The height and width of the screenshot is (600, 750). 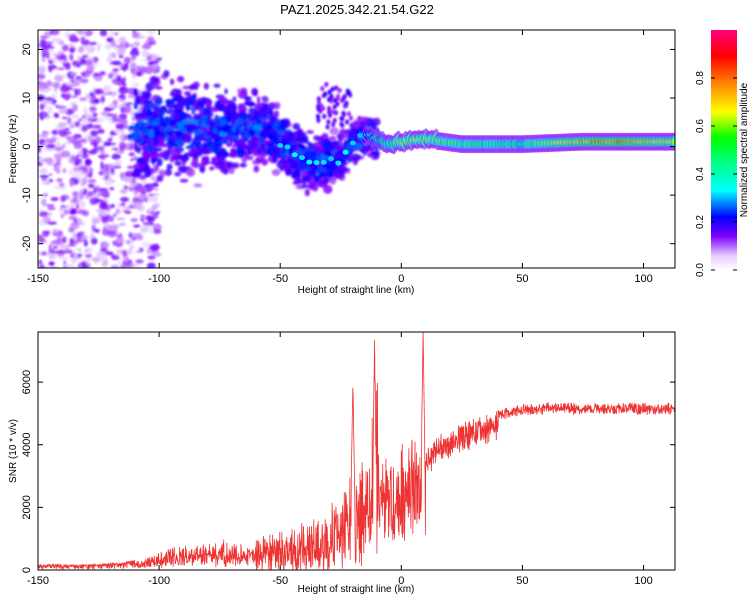 What do you see at coordinates (700, 270) in the screenshot?
I see `colorbar-tick-label: 0.0` at bounding box center [700, 270].